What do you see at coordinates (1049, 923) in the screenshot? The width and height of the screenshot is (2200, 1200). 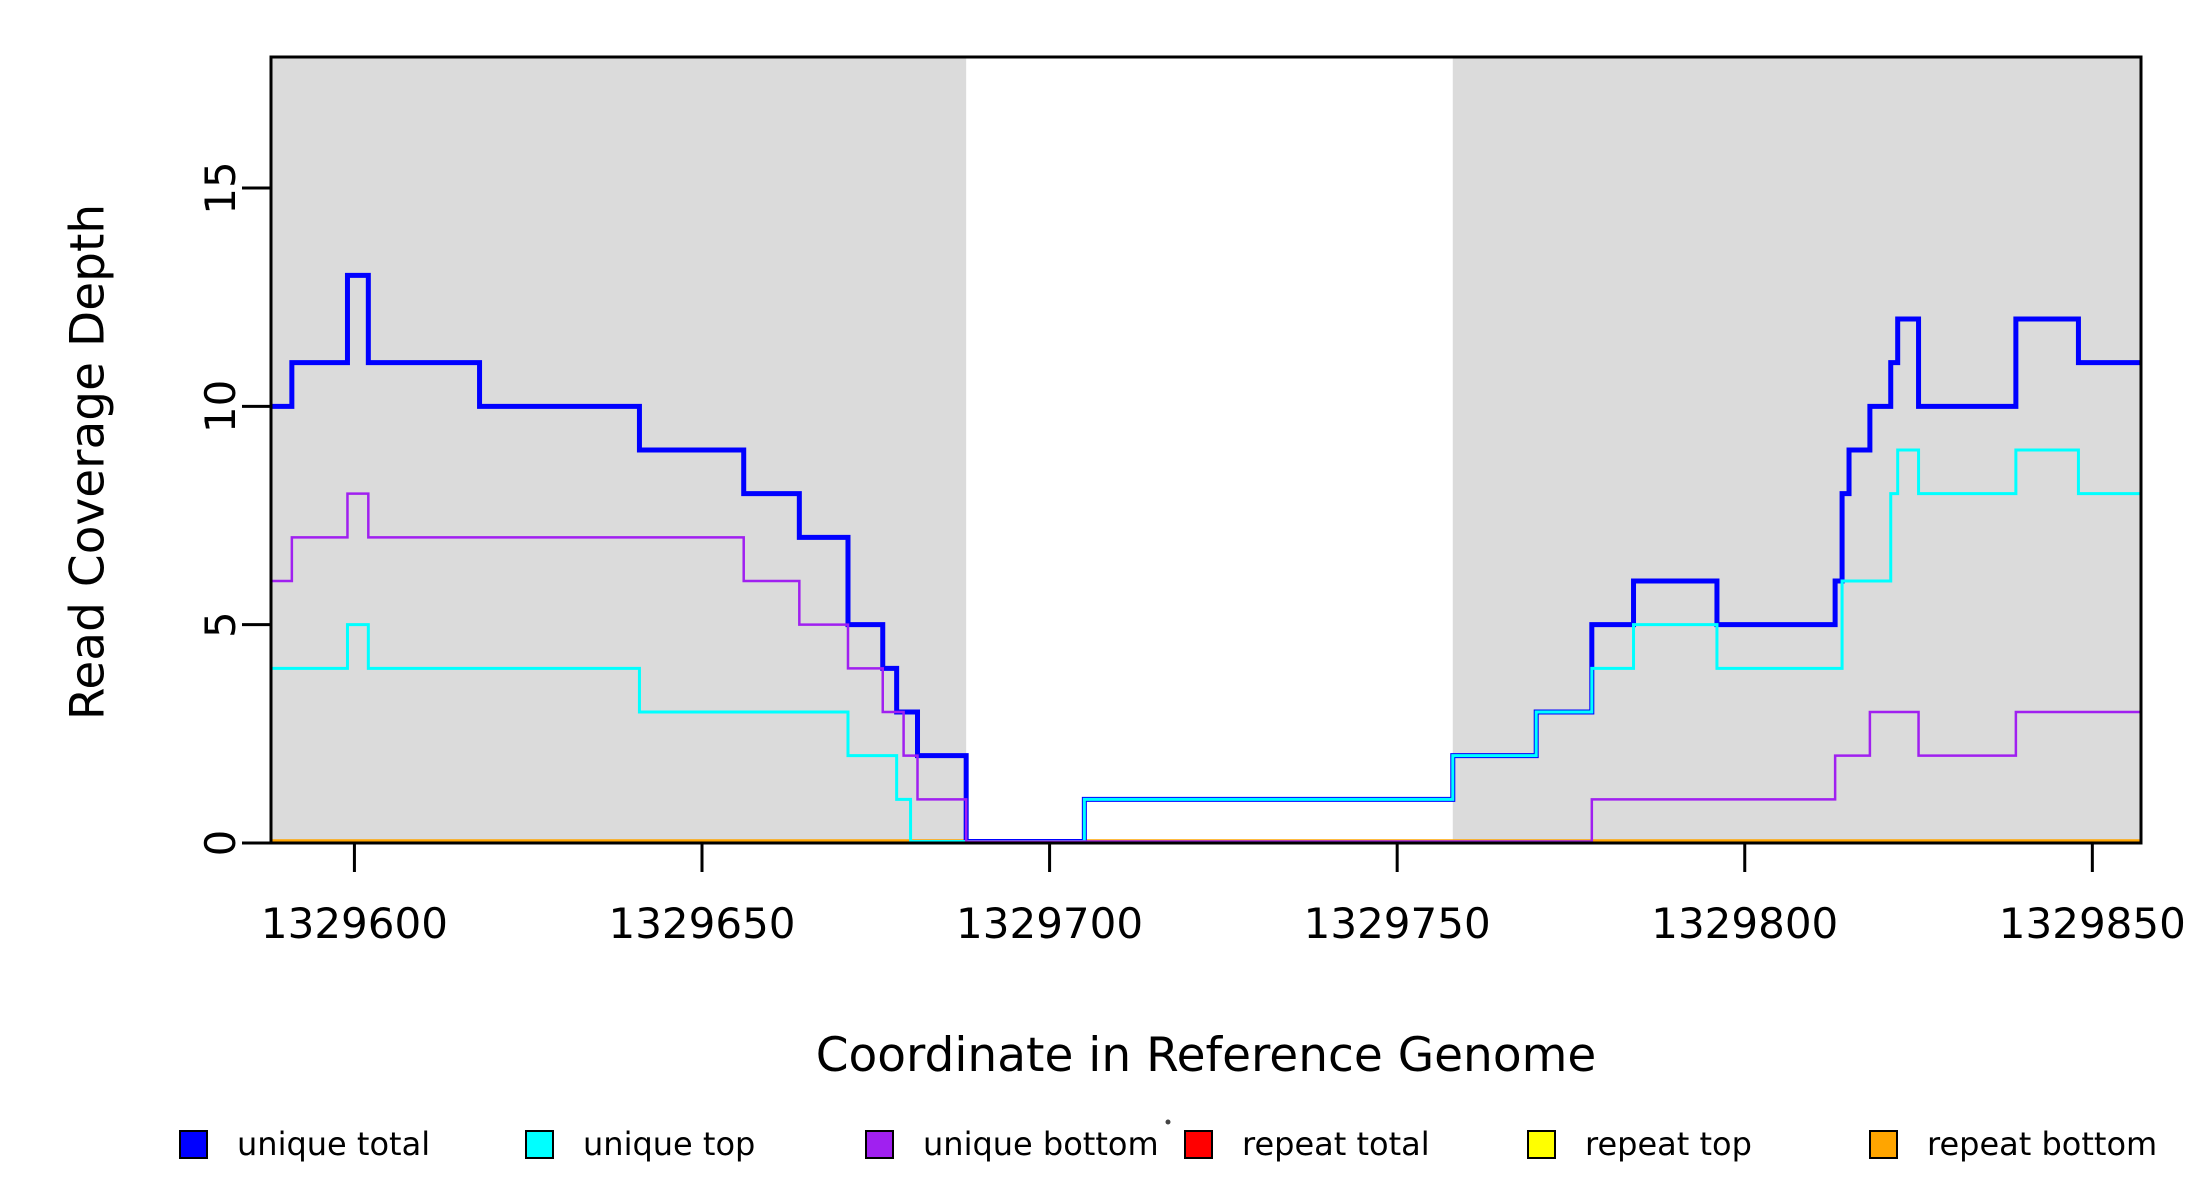 I see `x-tick-label: 1329700` at bounding box center [1049, 923].